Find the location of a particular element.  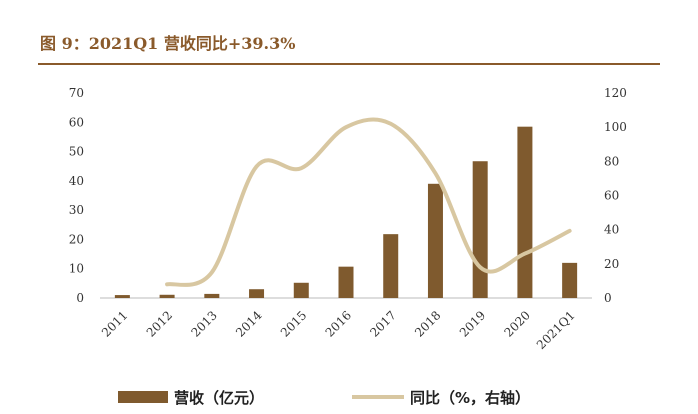

legend-line-label: 同比（%，右轴） is located at coordinates (470, 398).